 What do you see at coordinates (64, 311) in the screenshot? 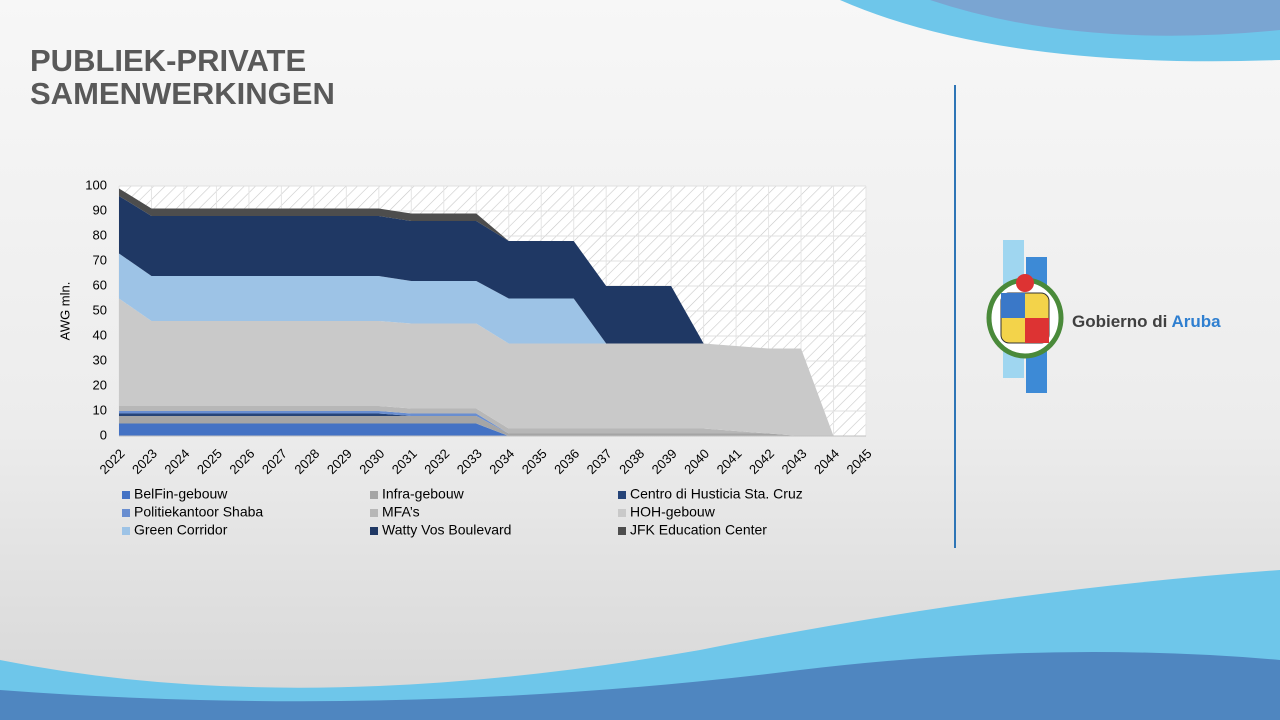
I see `y-axis-label: AWG mln.` at bounding box center [64, 311].